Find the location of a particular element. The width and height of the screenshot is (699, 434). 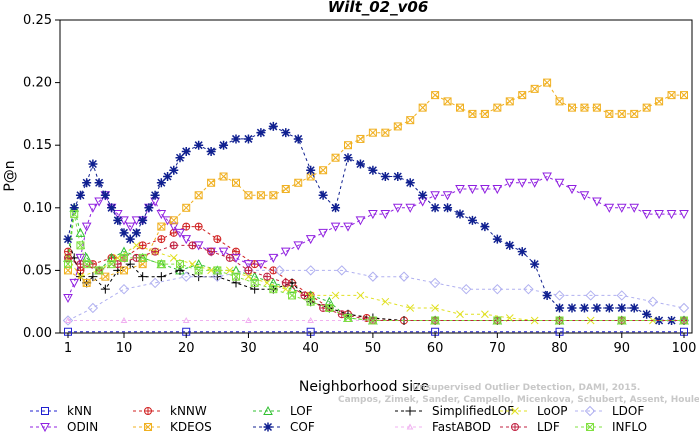

series-knn is located at coordinates (376, 331).